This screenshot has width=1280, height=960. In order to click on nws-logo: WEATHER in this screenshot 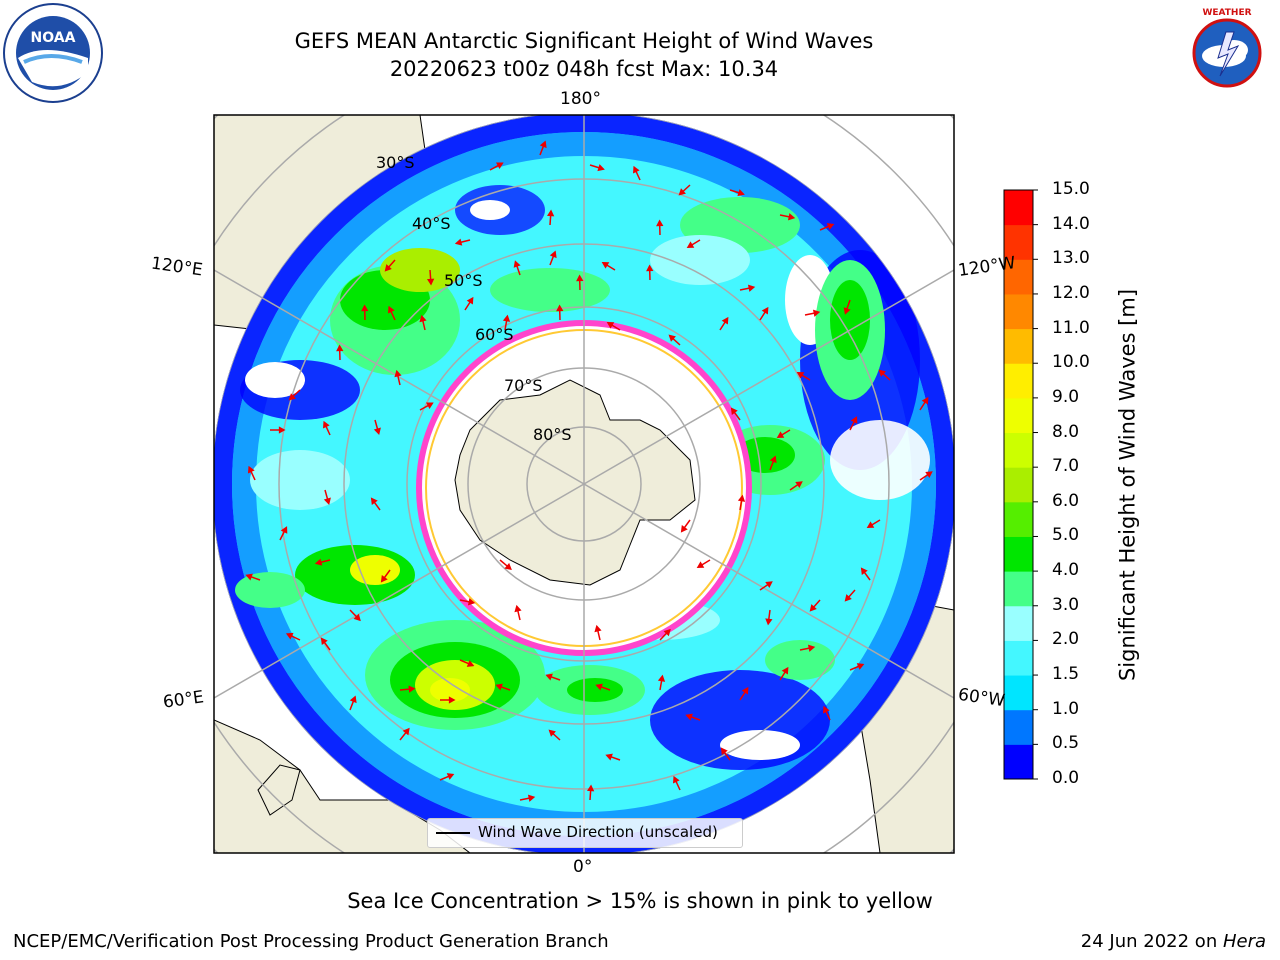, I will do `click(1227, 53)`.